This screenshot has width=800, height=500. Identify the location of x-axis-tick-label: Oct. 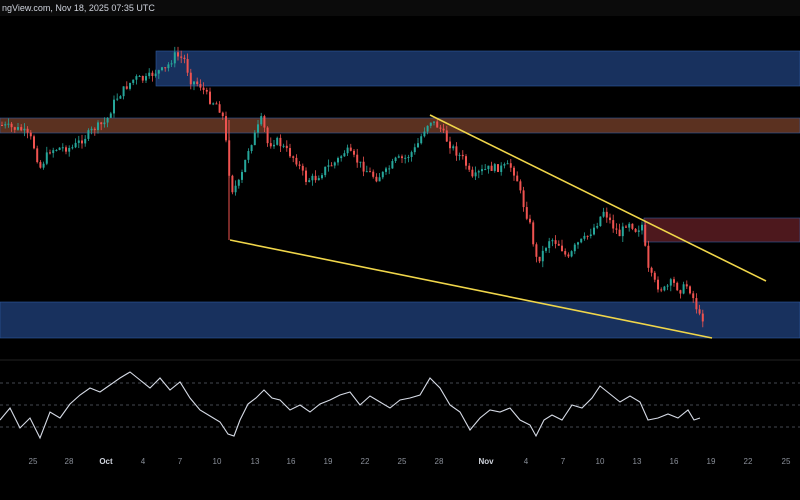
(106, 461).